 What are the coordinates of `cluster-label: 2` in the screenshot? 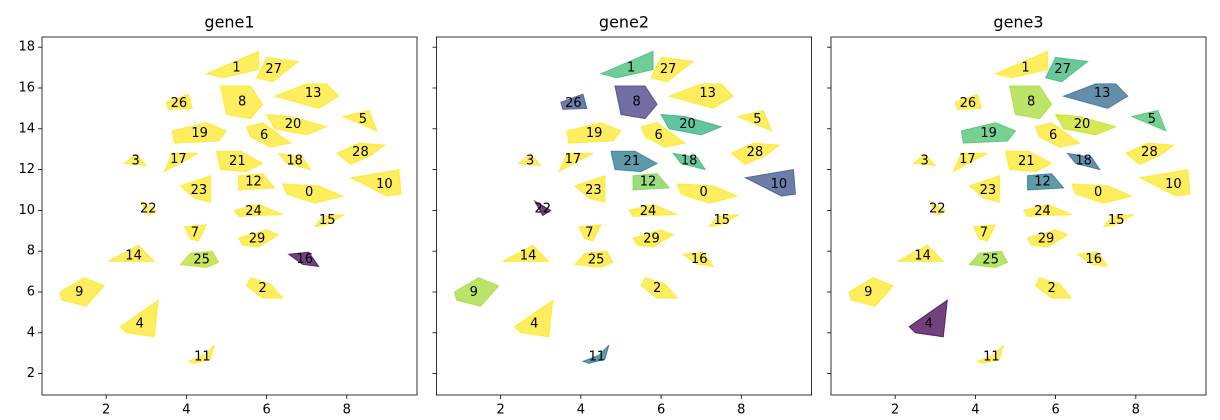 It's located at (657, 288).